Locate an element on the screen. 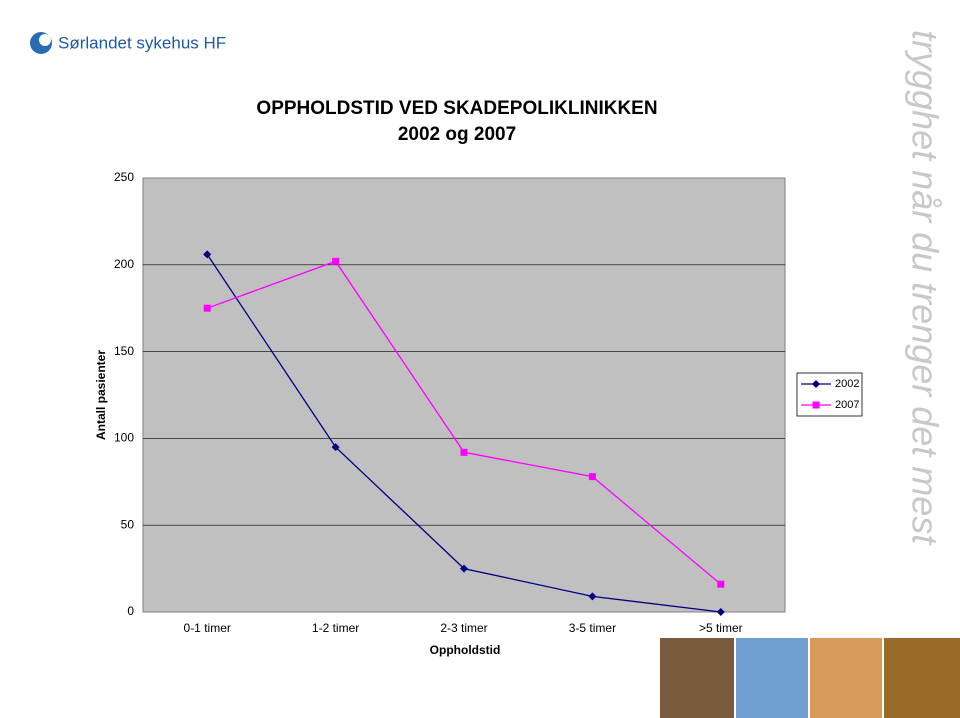 The width and height of the screenshot is (960, 718). y-tick-label: 150 is located at coordinates (124, 351).